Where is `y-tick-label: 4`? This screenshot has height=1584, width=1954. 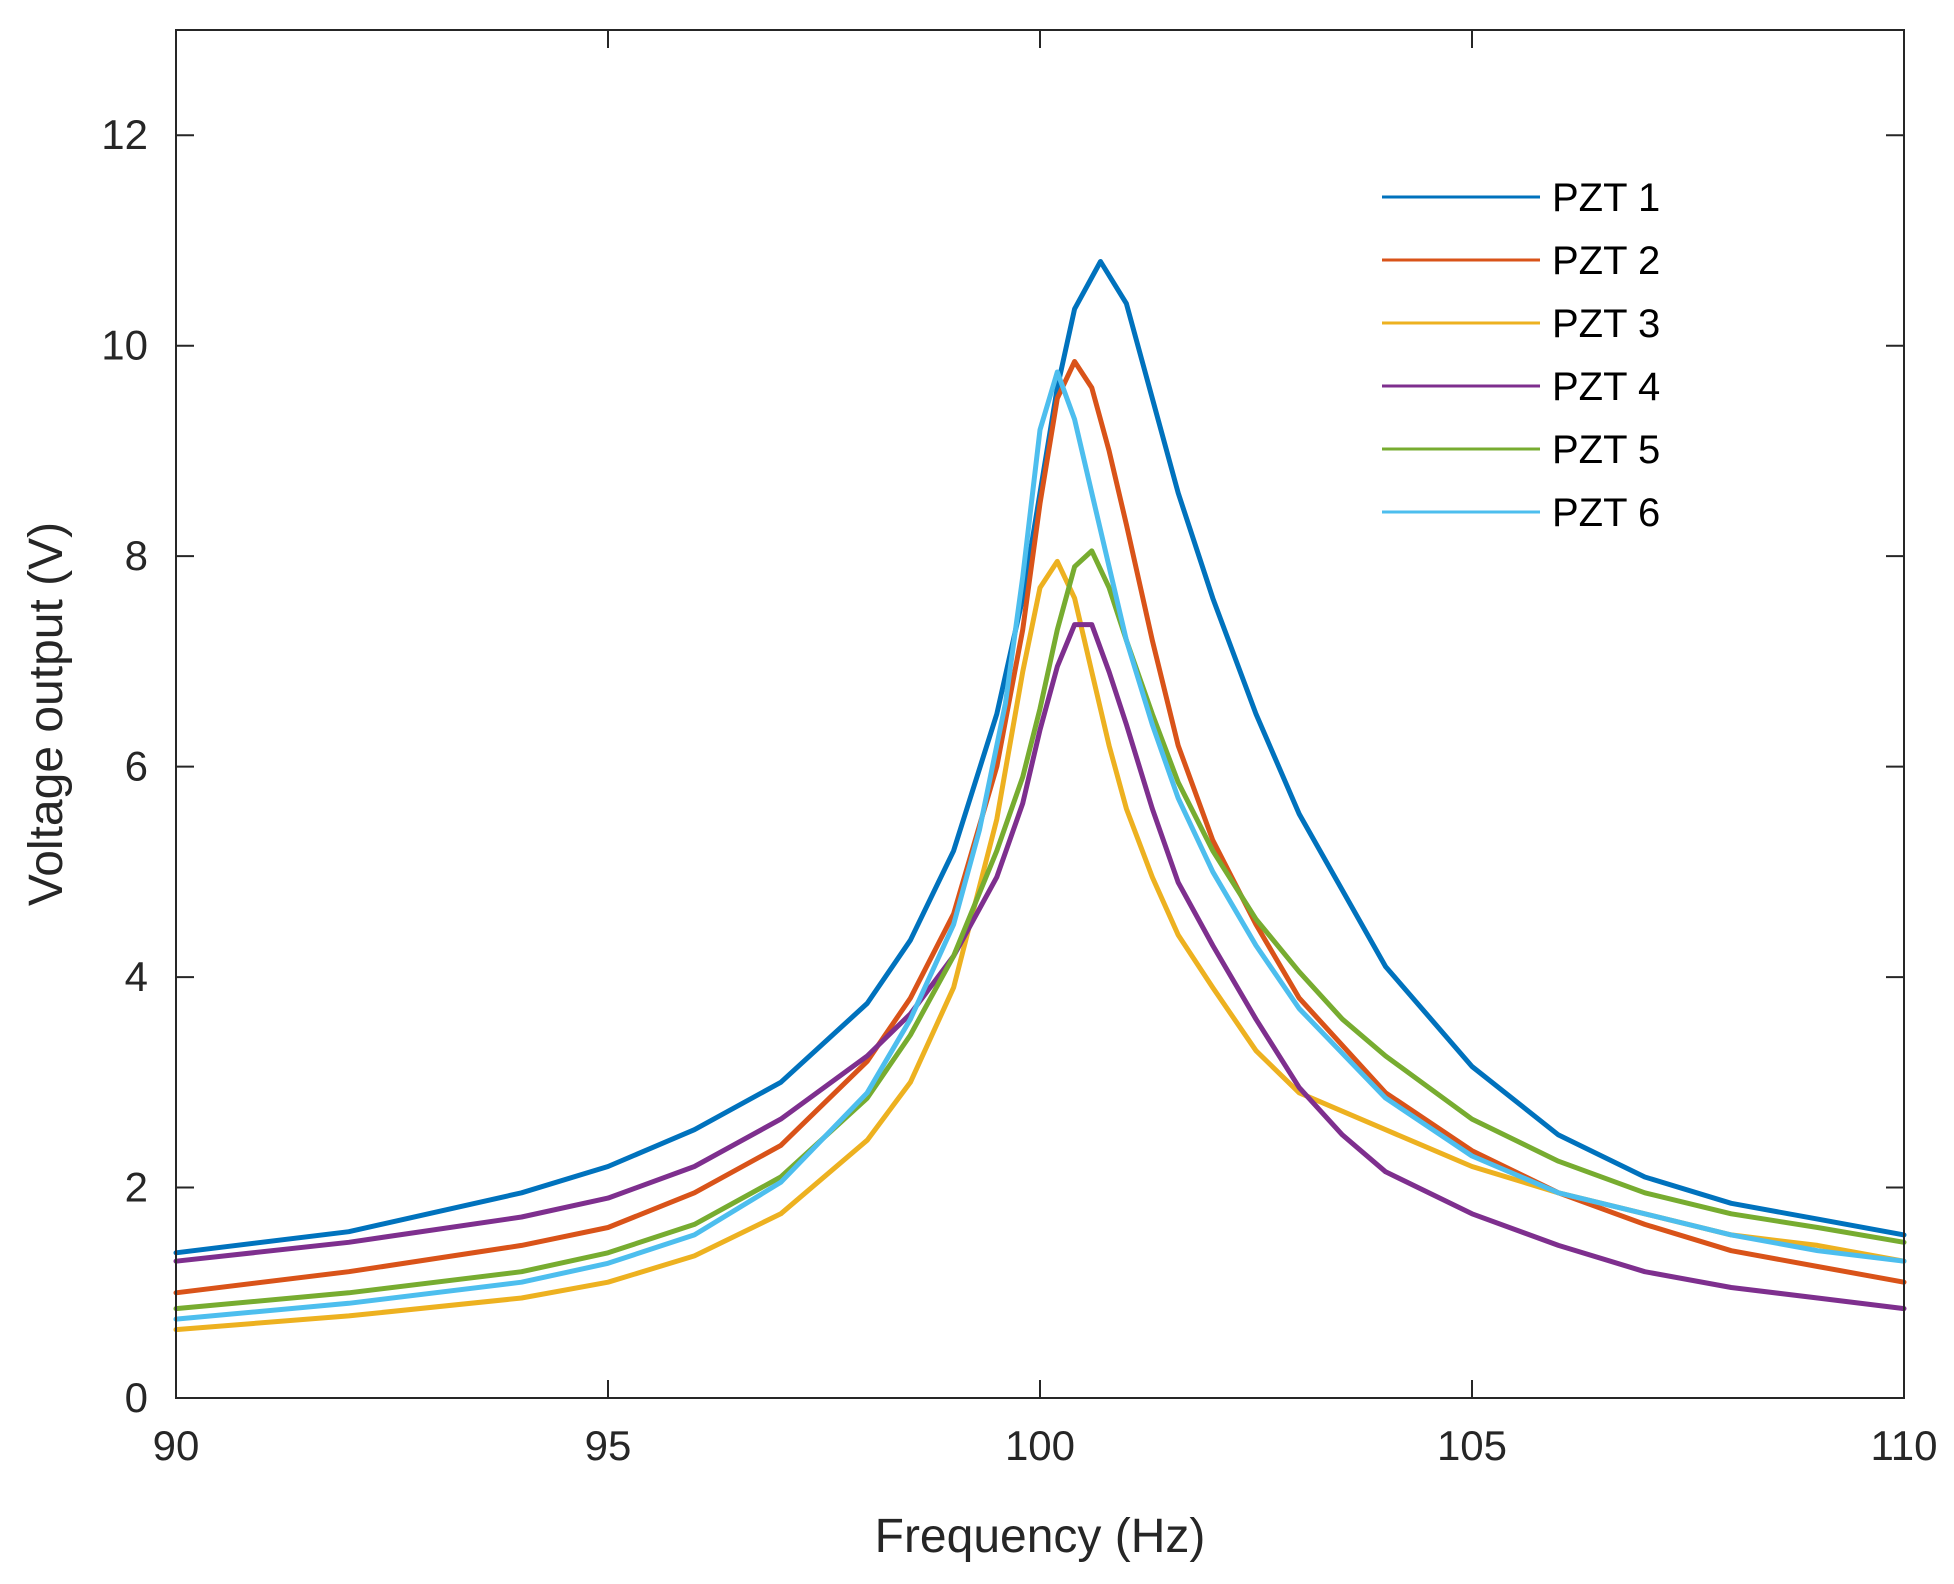
y-tick-label: 4 is located at coordinates (136, 976).